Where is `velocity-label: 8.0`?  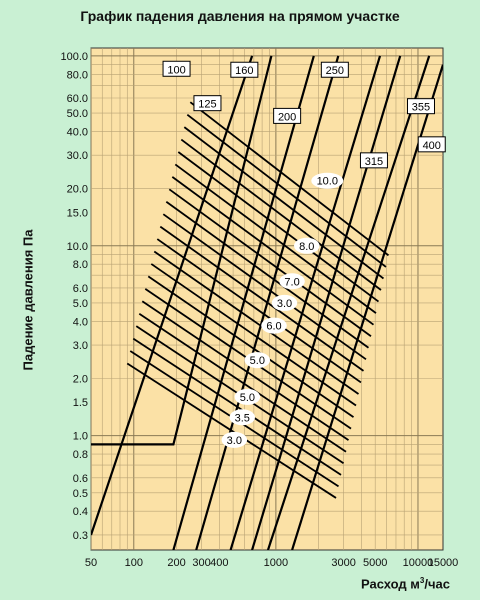
velocity-label: 8.0 is located at coordinates (306, 247).